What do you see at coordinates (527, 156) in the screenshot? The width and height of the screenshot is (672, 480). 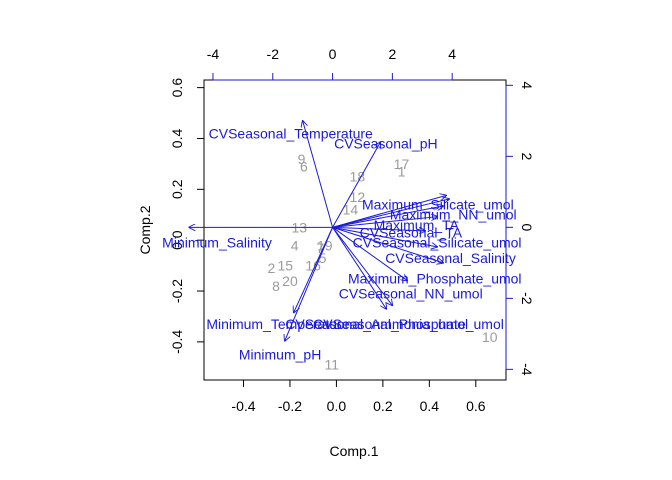 I see `right-tick-label: 2` at bounding box center [527, 156].